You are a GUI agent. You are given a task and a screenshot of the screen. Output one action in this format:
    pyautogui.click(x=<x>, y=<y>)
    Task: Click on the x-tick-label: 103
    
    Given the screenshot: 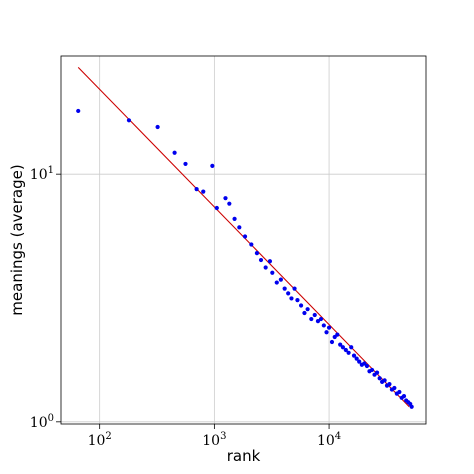 What is the action you would take?
    pyautogui.click(x=214, y=440)
    